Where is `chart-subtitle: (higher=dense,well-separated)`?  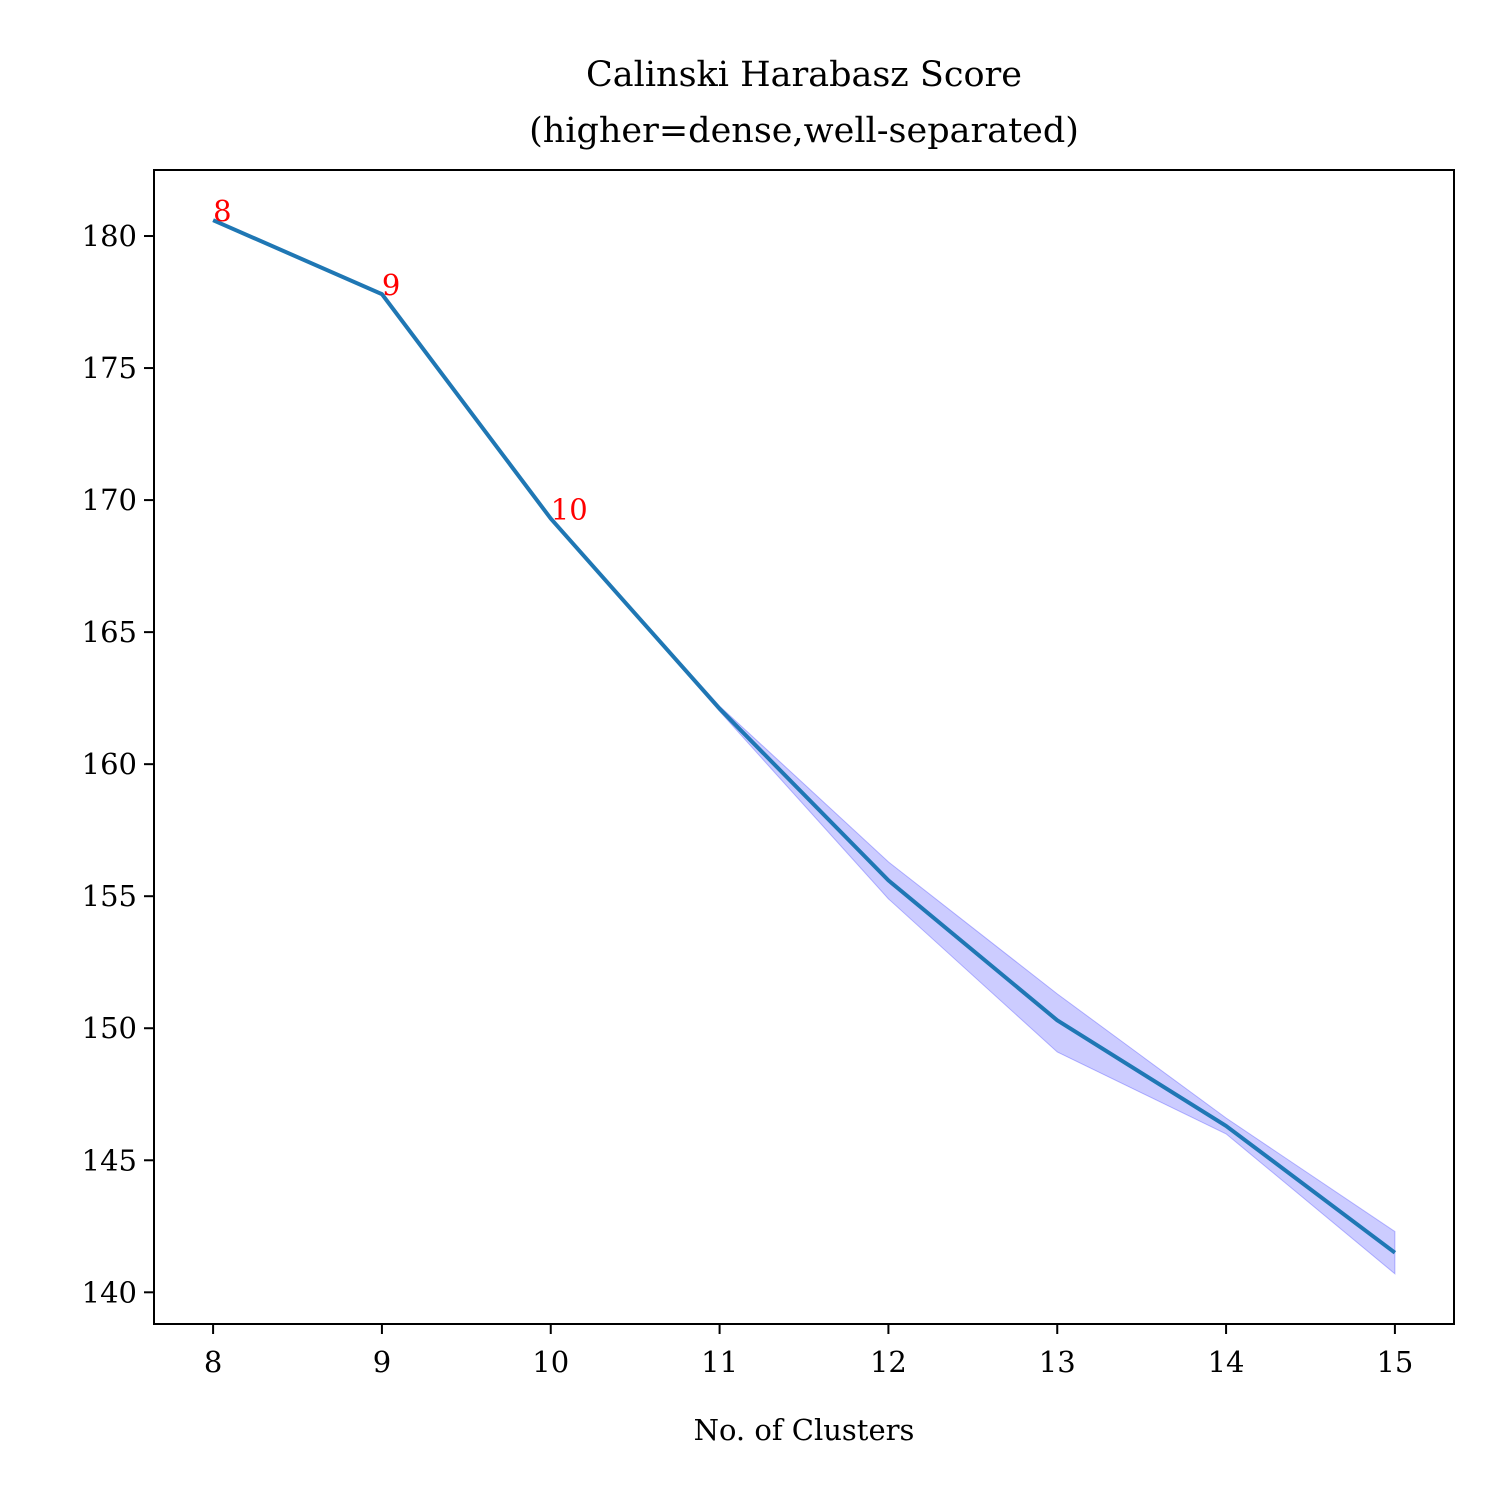
chart-subtitle: (higher=dense,well-separated) is located at coordinates (804, 131).